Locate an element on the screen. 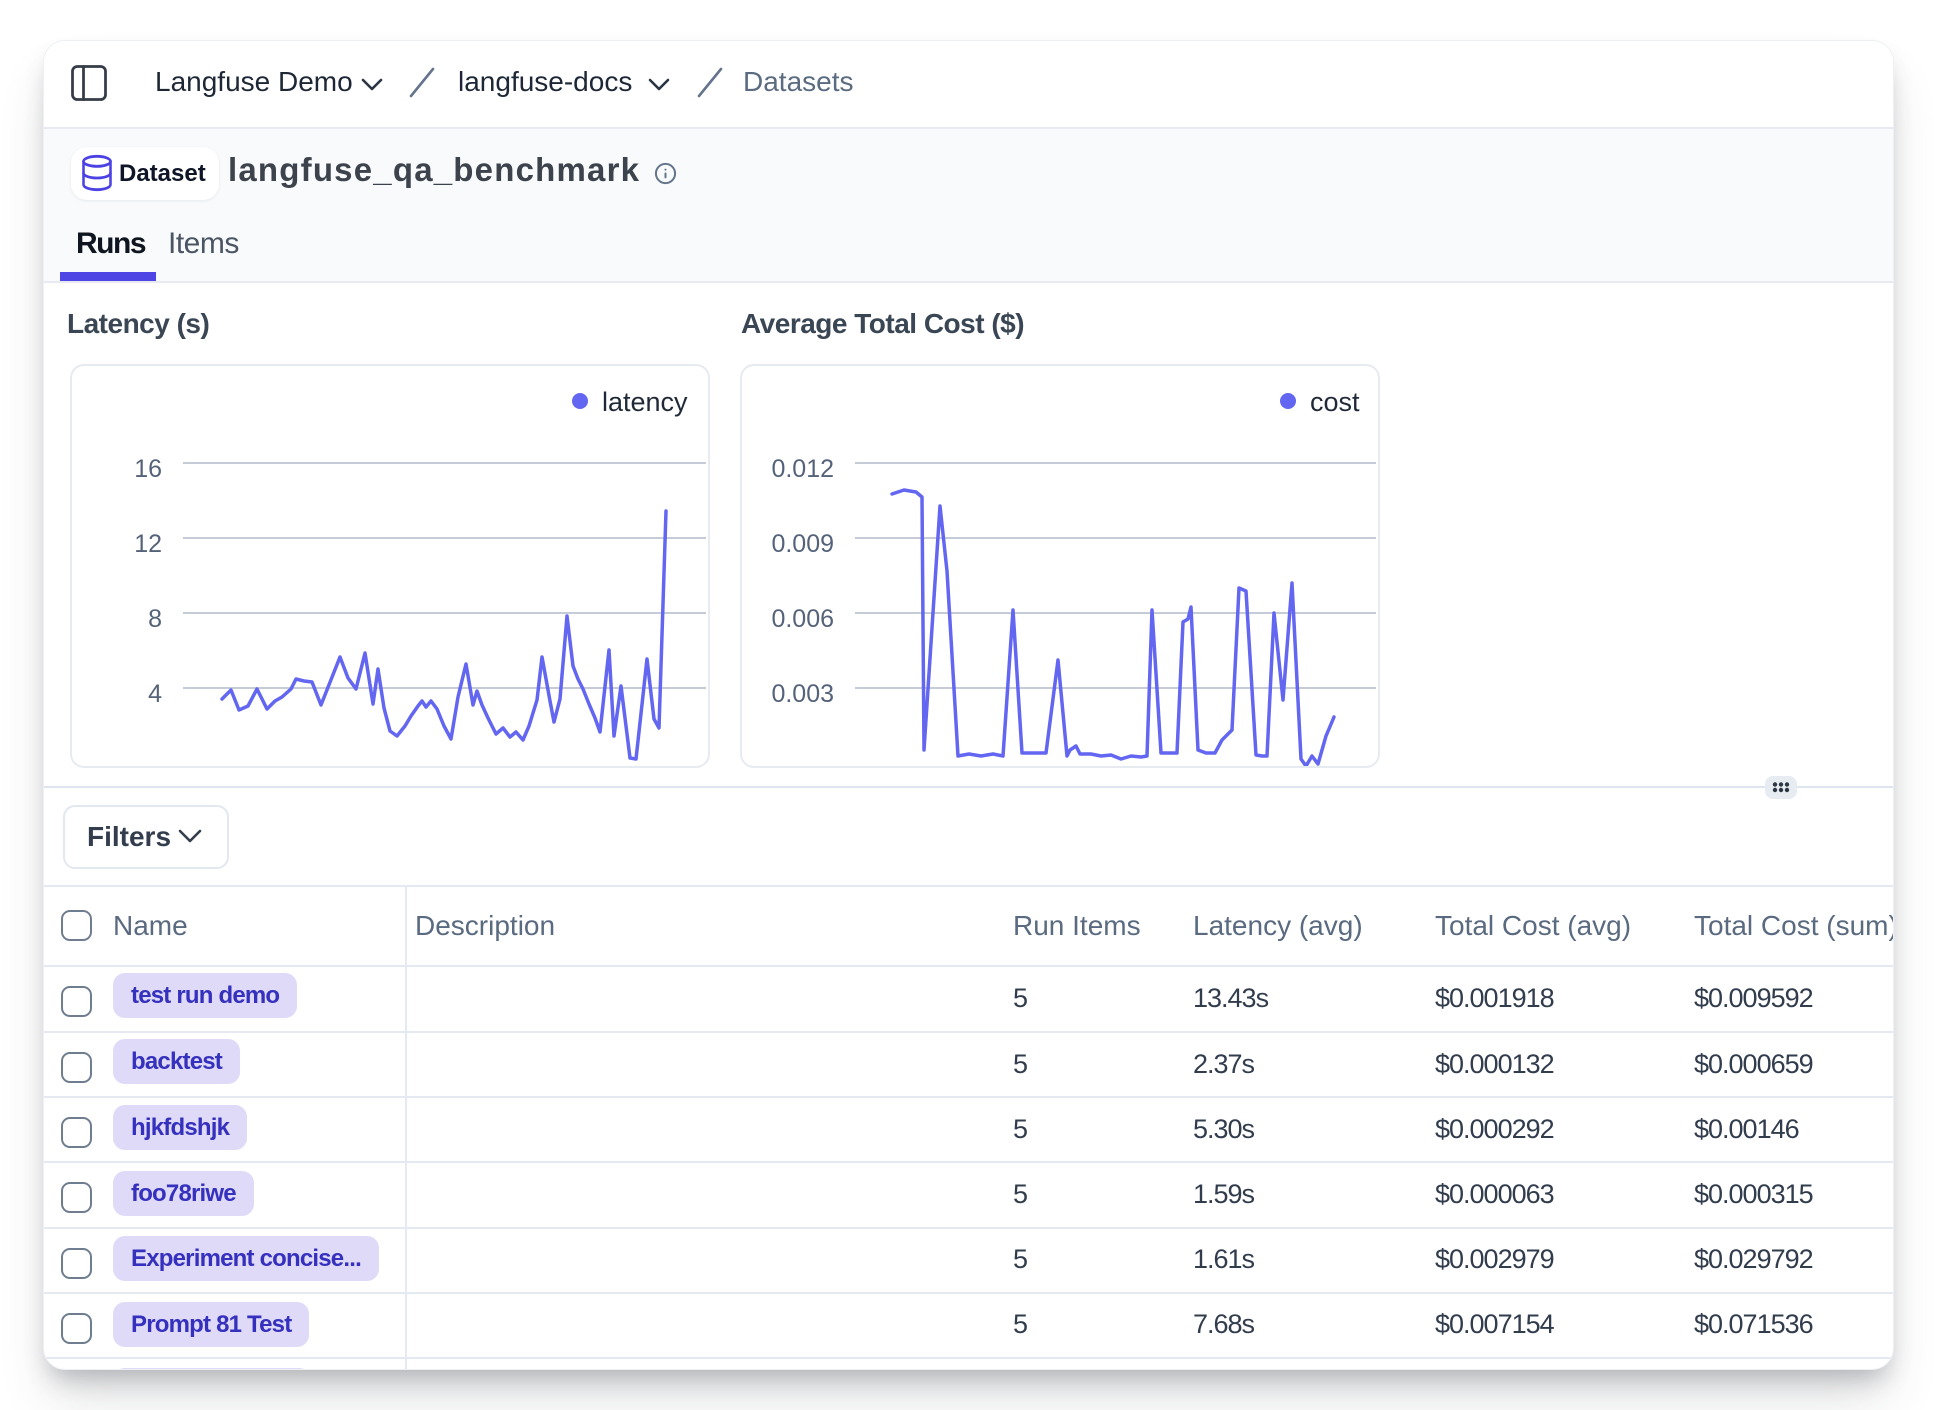  svg-text: 0.009 is located at coordinates (802, 544).